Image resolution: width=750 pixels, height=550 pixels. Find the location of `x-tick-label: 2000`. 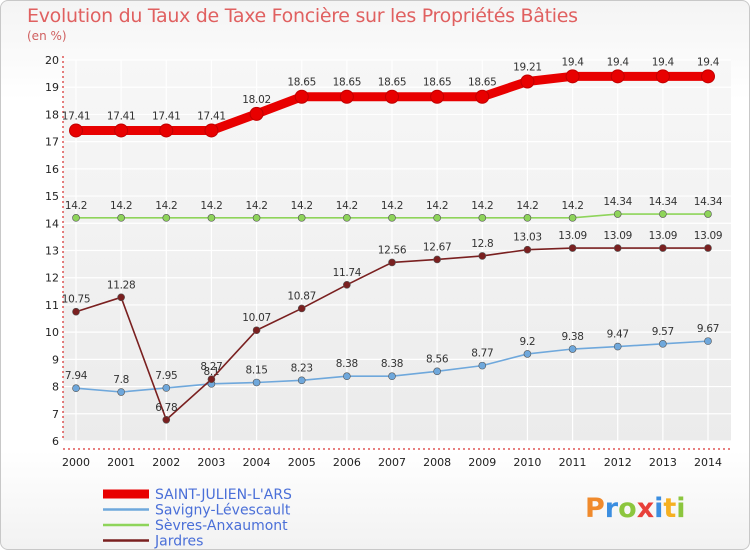

x-tick-label: 2000 is located at coordinates (76, 462).